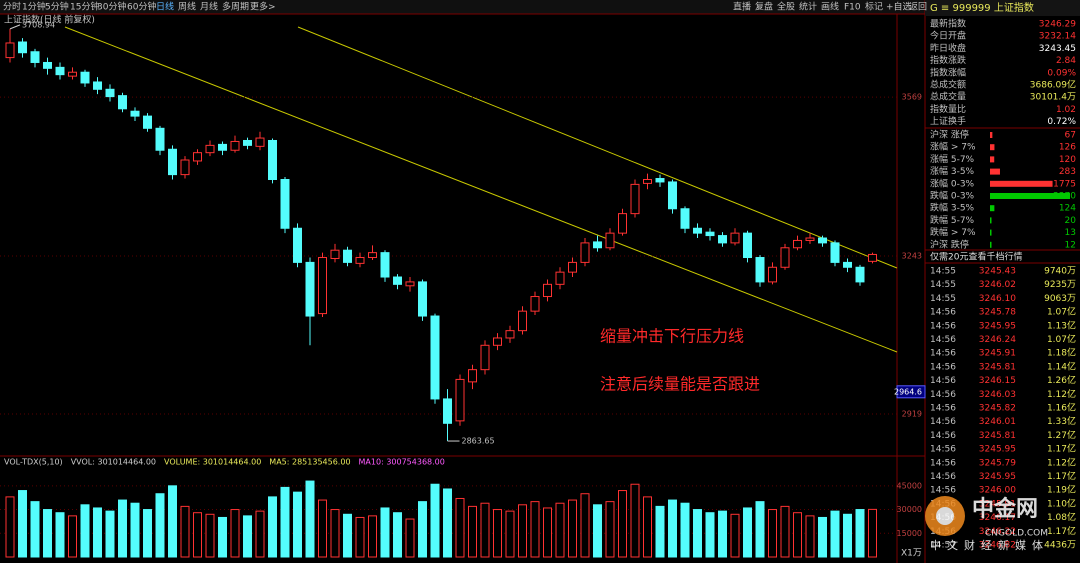 This screenshot has width=1080, height=563. I want to click on tool-button: 返回, so click(918, 7).